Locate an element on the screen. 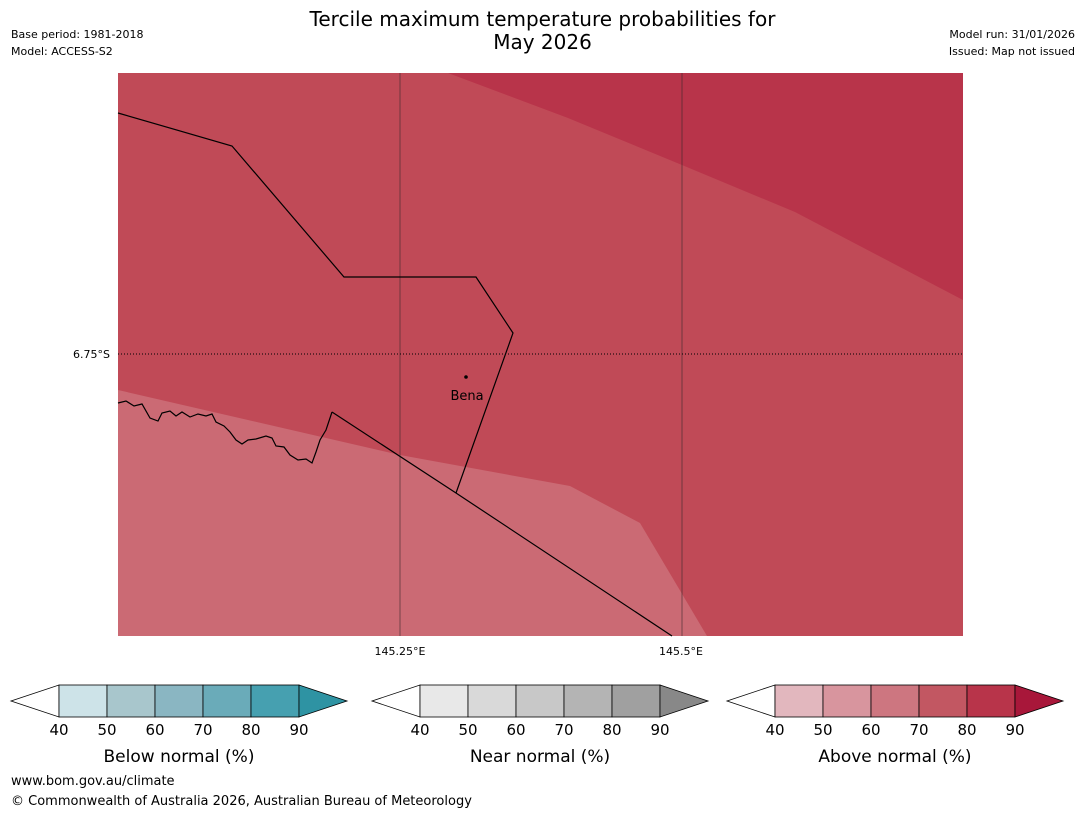 This screenshot has width=1085, height=816. legend-near-arrow-left is located at coordinates (395, 701).